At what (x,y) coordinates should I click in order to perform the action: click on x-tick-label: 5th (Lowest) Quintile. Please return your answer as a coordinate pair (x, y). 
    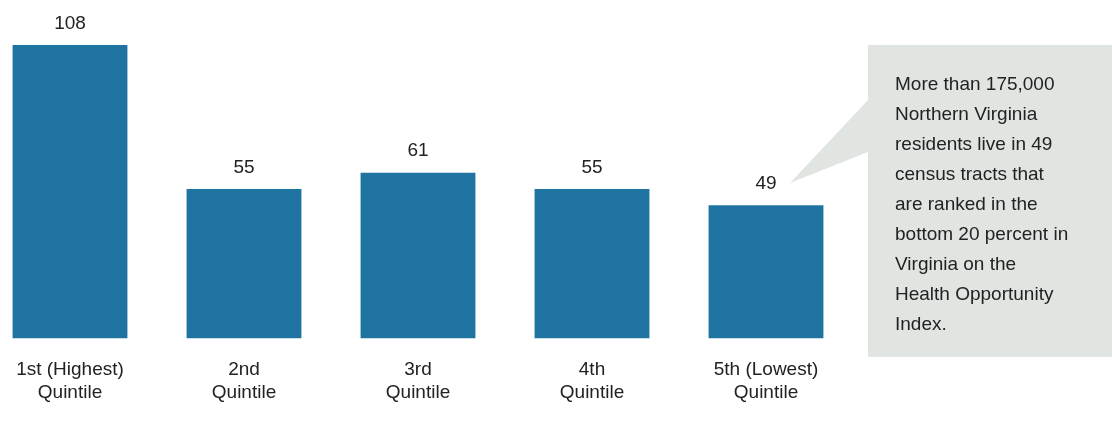
    Looking at the image, I should click on (766, 380).